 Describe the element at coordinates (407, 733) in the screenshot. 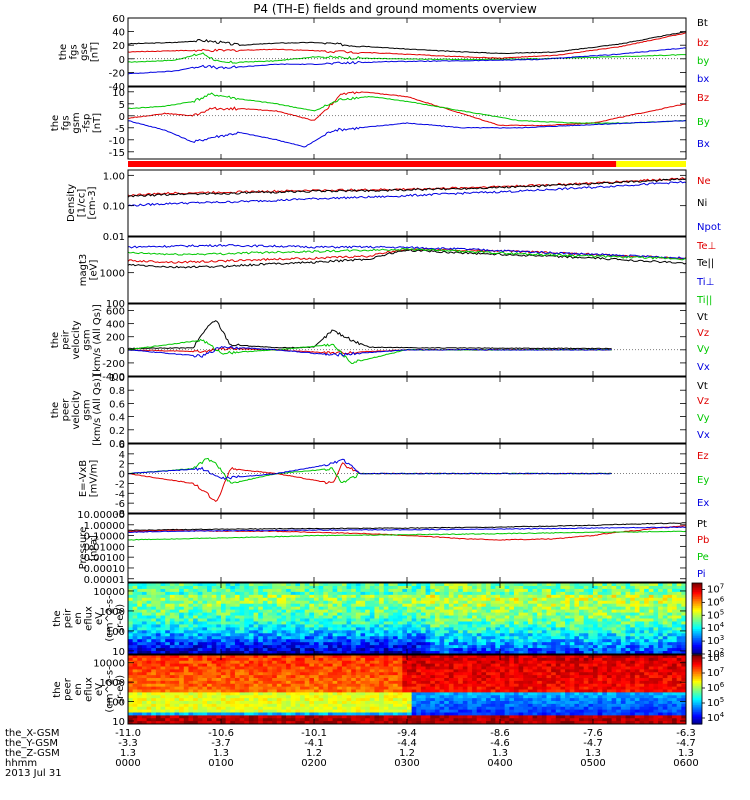

I see `ephemeris-value: -9.4` at that location.